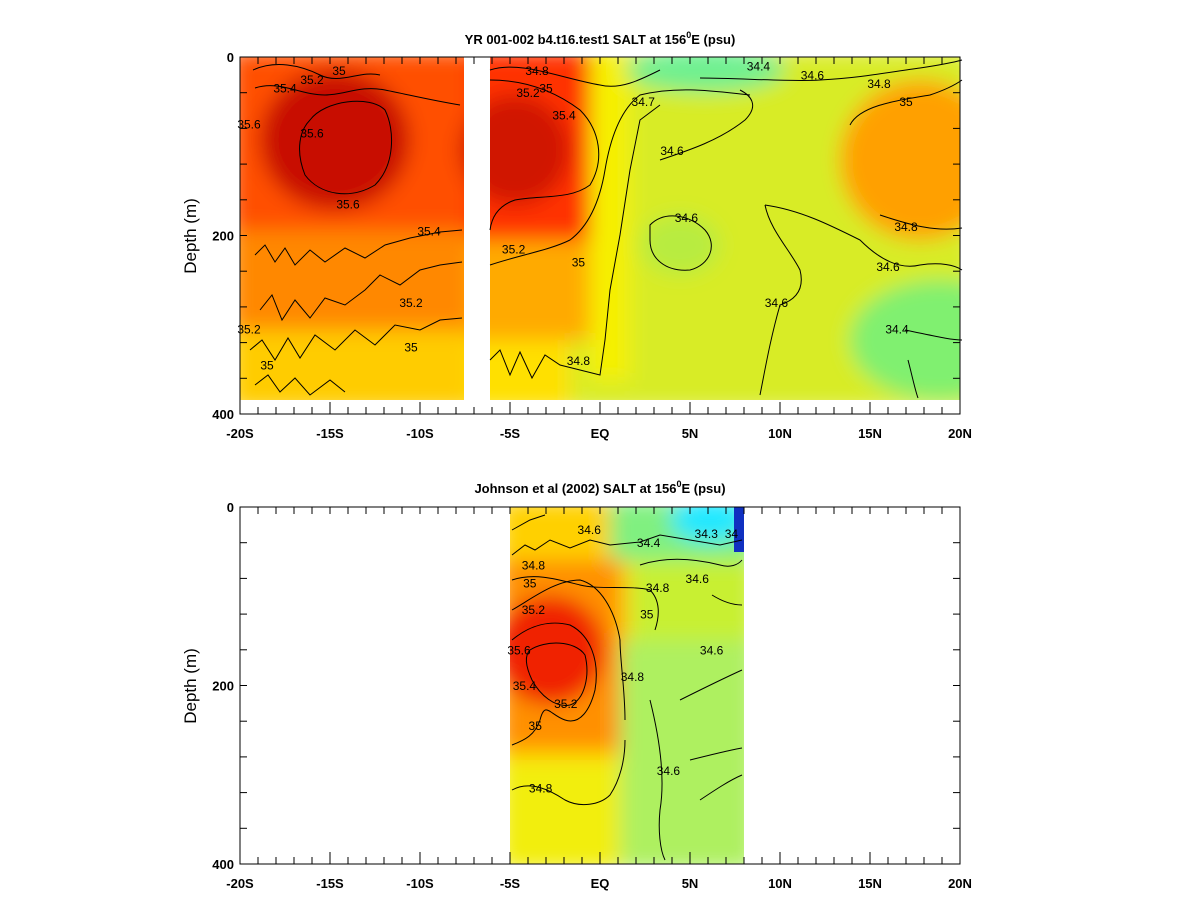 Image resolution: width=1200 pixels, height=900 pixels. What do you see at coordinates (477, 228) in the screenshot?
I see `panel-0-data-gap` at bounding box center [477, 228].